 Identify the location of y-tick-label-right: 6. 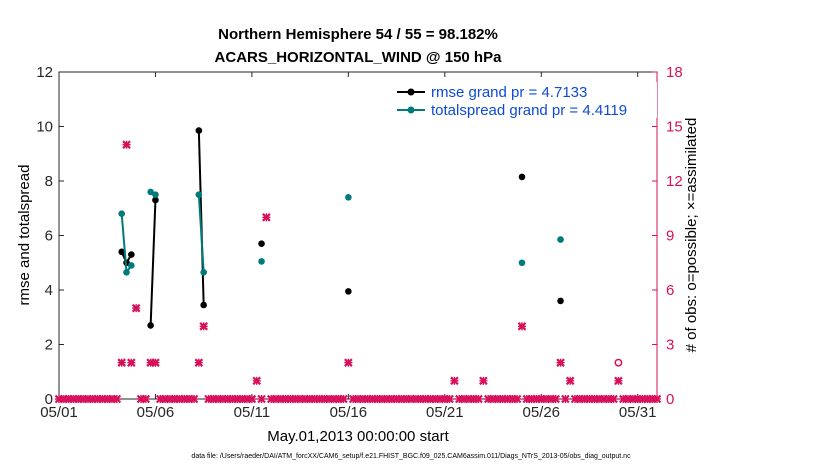
(670, 290).